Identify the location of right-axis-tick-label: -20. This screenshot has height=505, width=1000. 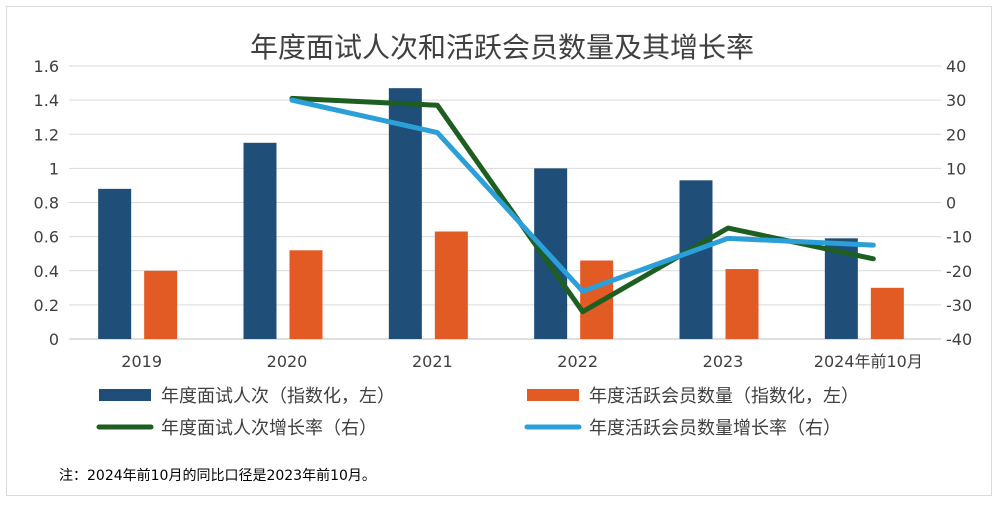
(959, 271).